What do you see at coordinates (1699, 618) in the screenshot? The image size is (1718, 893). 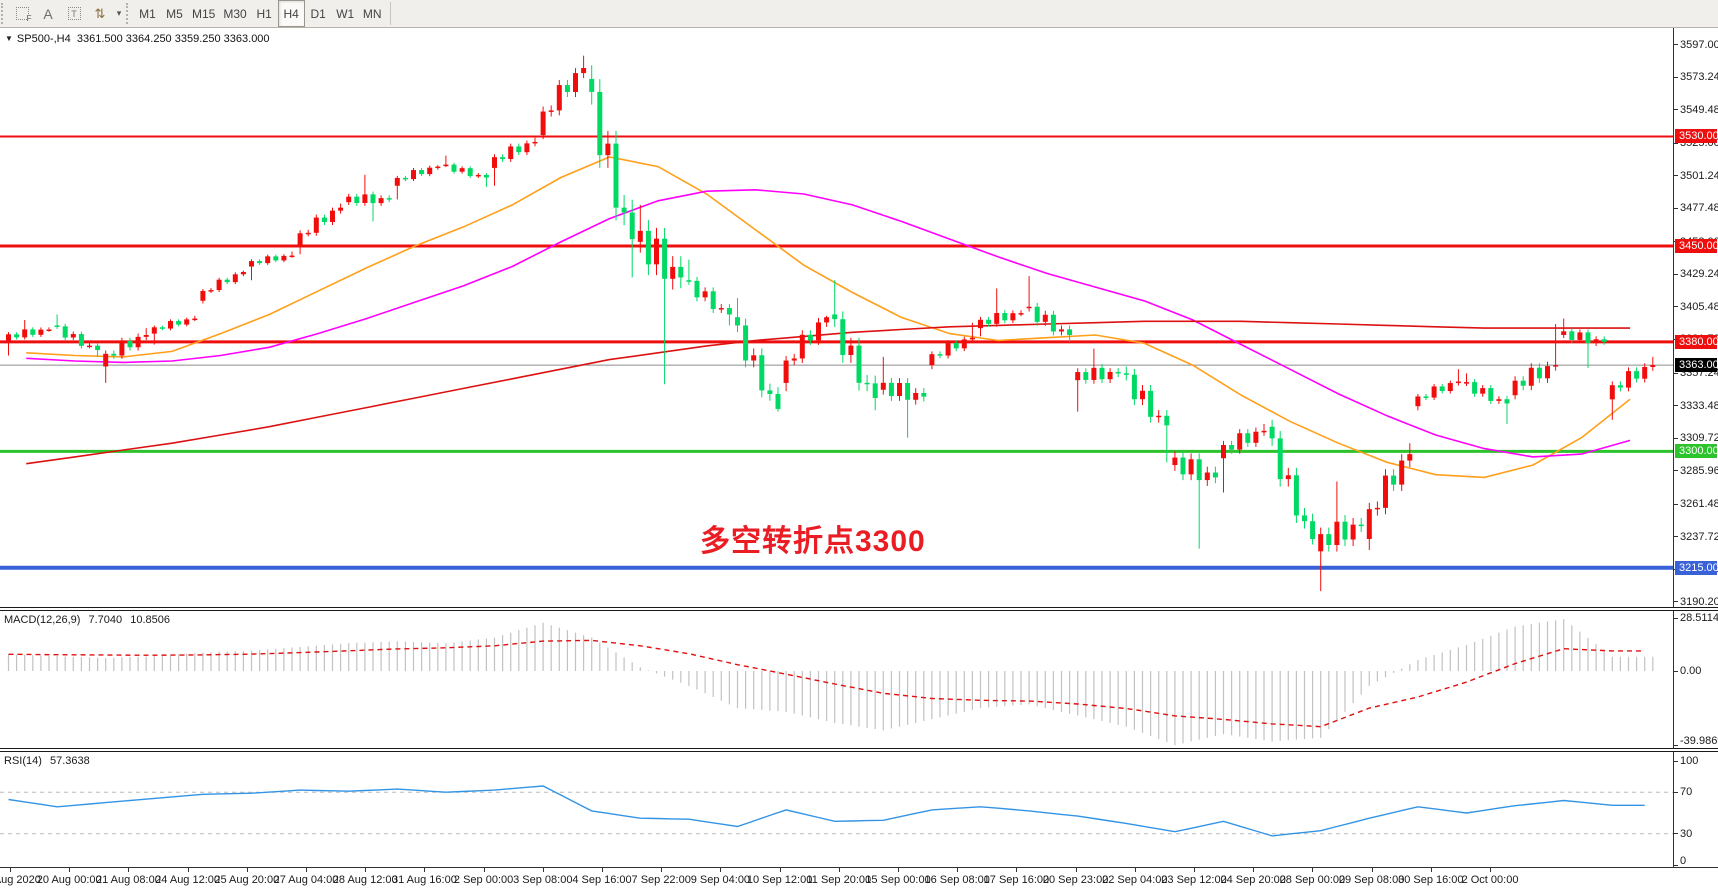 I see `macd-tick-label: 28.5114` at bounding box center [1699, 618].